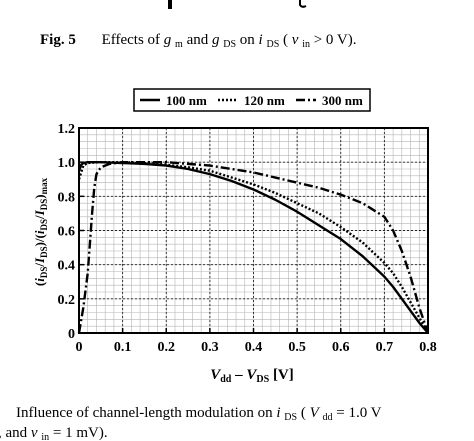  What do you see at coordinates (123, 347) in the screenshot?
I see `x-tick-label: 0.1` at bounding box center [123, 347].